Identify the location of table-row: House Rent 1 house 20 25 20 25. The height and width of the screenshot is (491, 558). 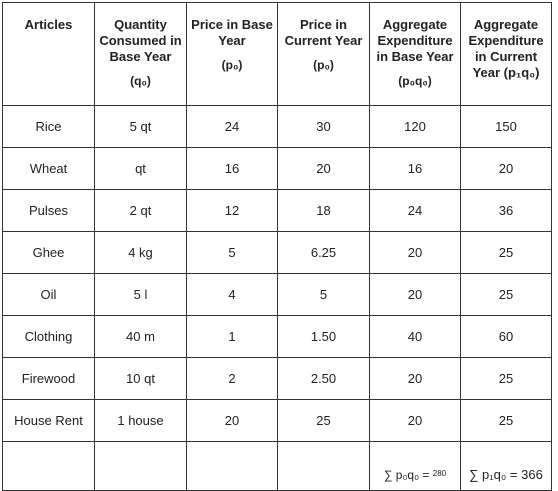
(277, 420).